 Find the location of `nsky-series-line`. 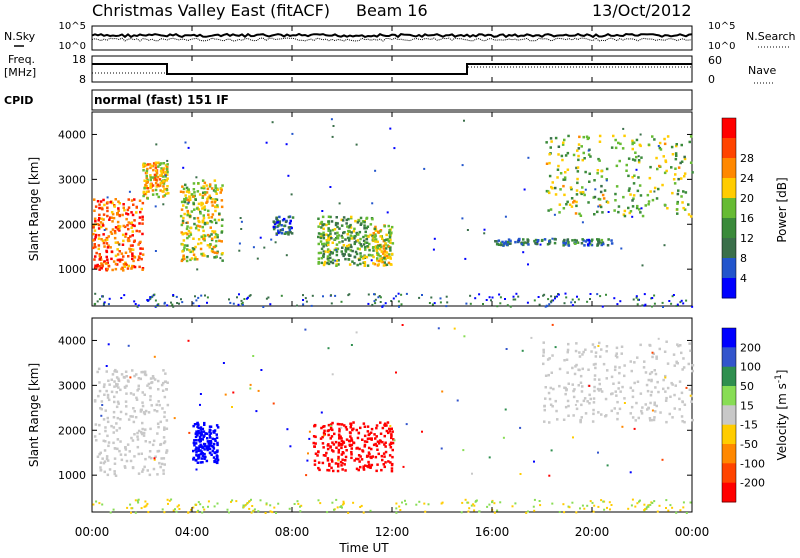

nsky-series-line is located at coordinates (392, 35).